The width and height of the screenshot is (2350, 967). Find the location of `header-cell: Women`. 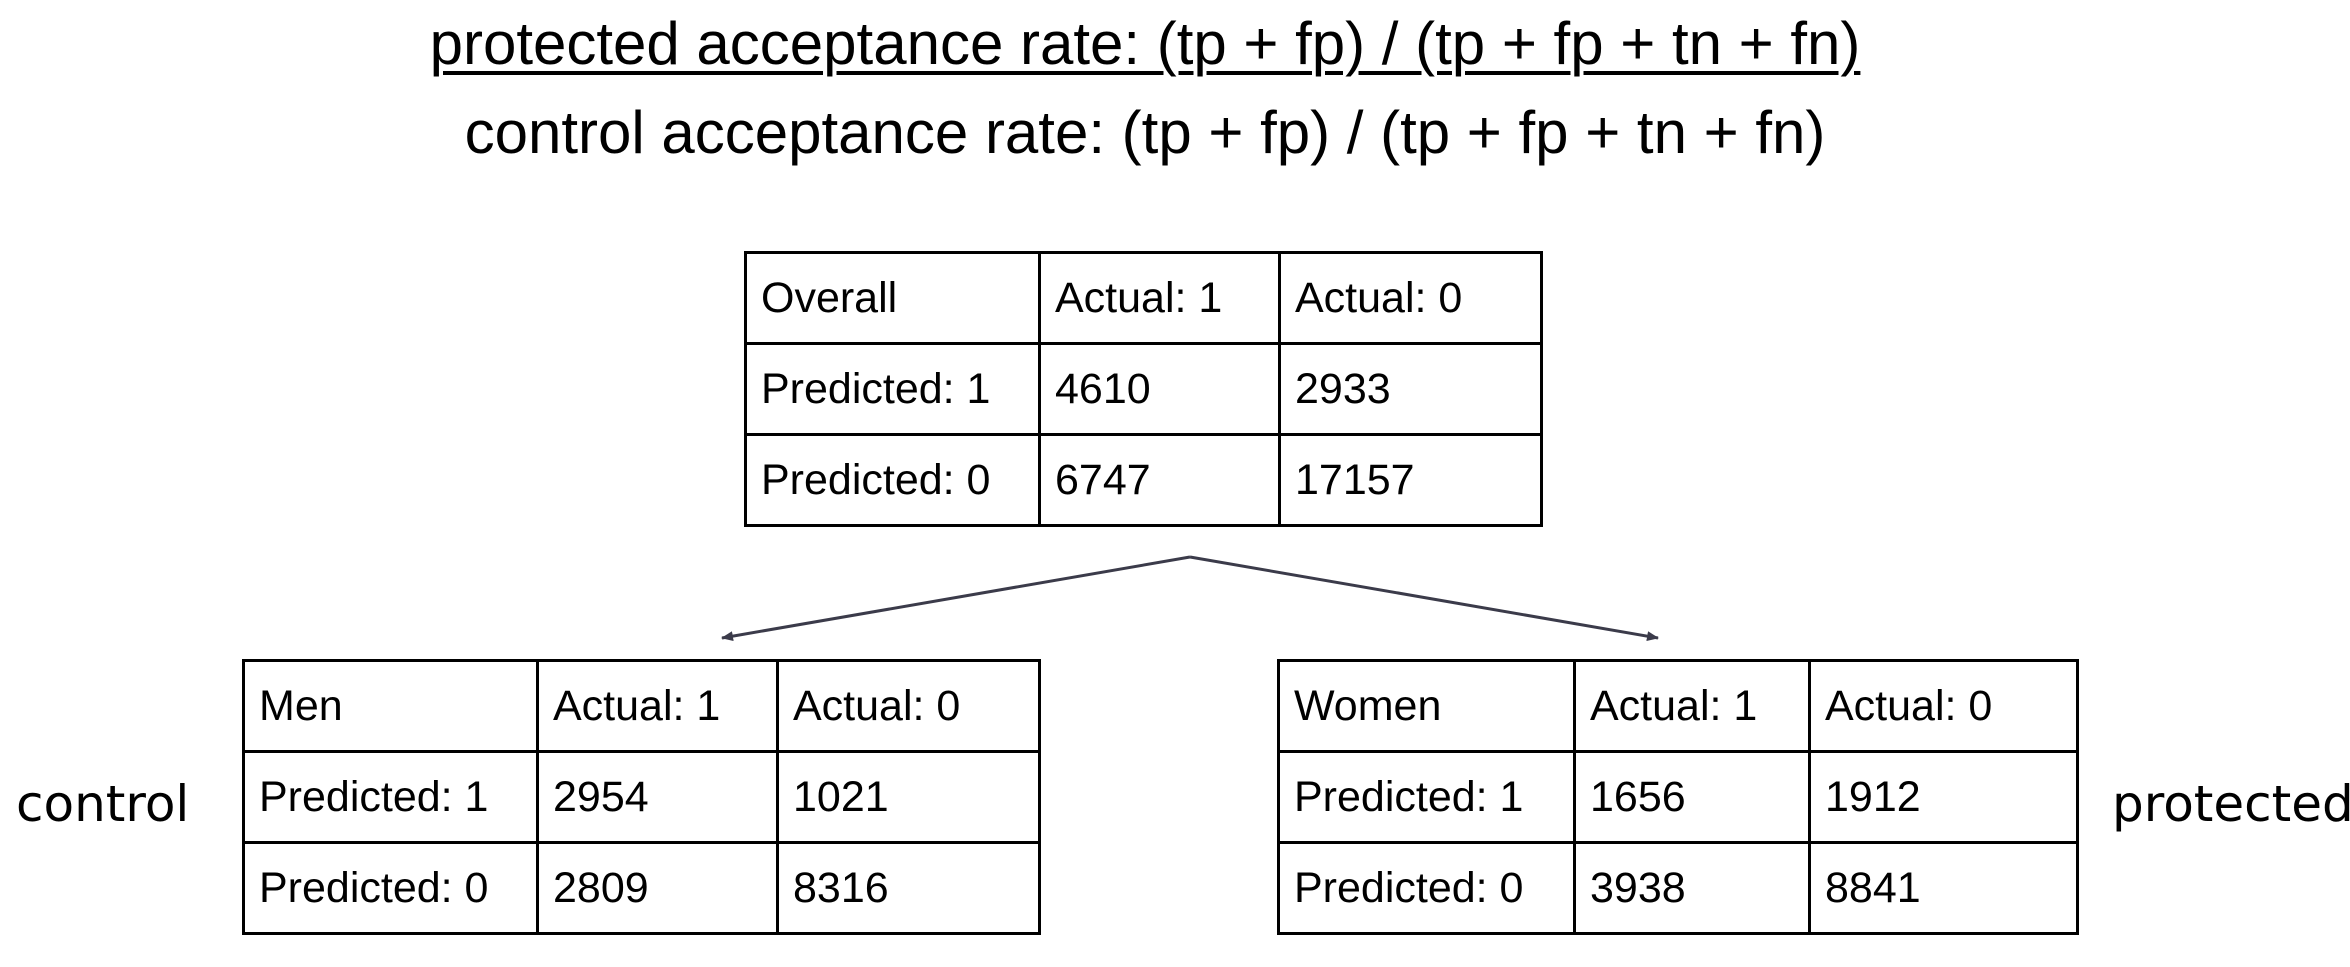

header-cell: Women is located at coordinates (1426, 706).